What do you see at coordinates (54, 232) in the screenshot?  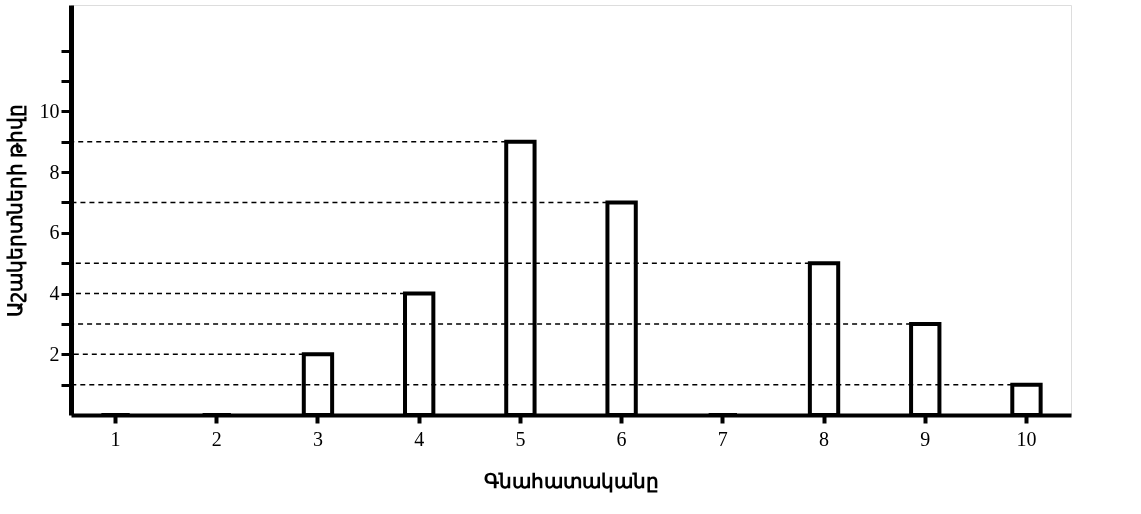 I see `y-tick-label: 6` at bounding box center [54, 232].